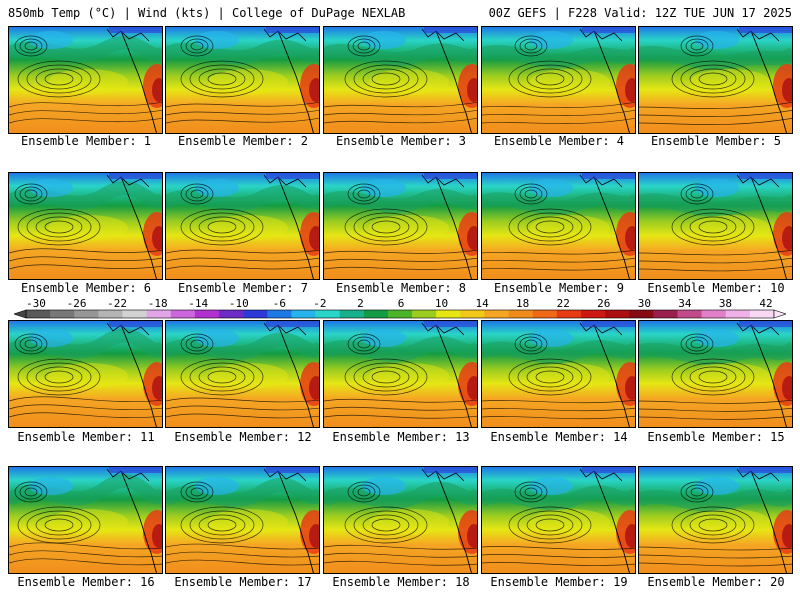 The height and width of the screenshot is (600, 800). Describe the element at coordinates (279, 304) in the screenshot. I see `colorbar-tick-label: -6` at that location.